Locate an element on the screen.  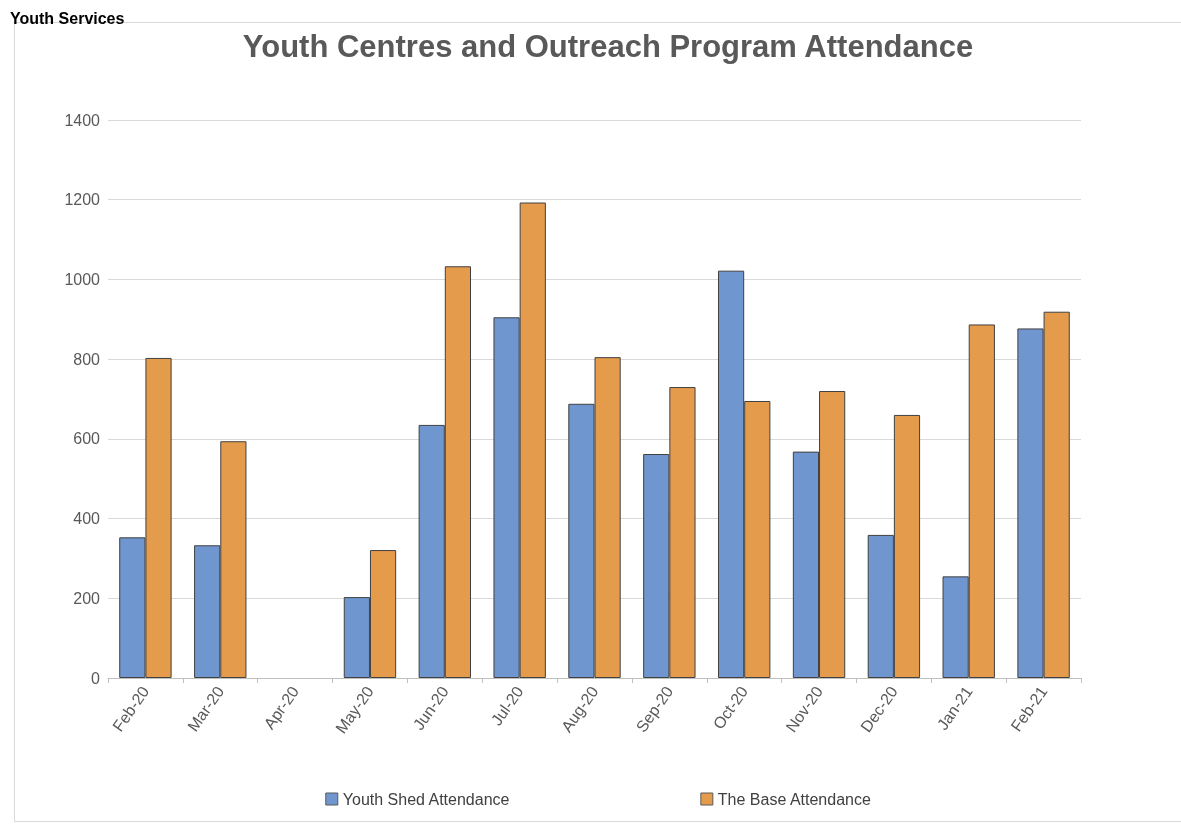
y-tick-label: 800 is located at coordinates (87, 359).